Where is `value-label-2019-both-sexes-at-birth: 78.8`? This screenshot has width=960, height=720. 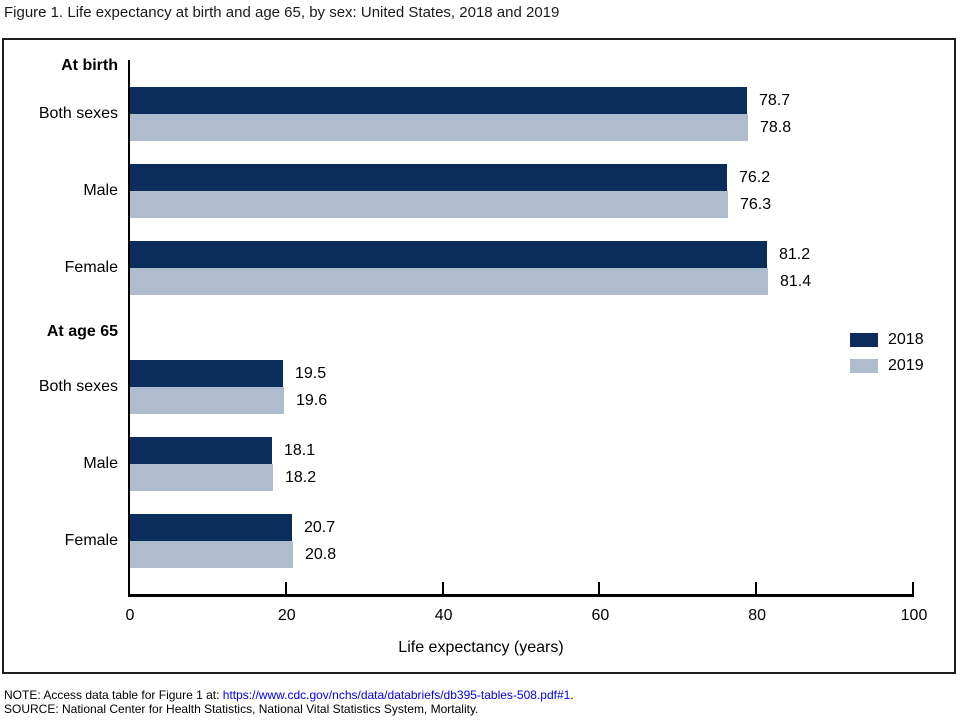 value-label-2019-both-sexes-at-birth: 78.8 is located at coordinates (776, 127).